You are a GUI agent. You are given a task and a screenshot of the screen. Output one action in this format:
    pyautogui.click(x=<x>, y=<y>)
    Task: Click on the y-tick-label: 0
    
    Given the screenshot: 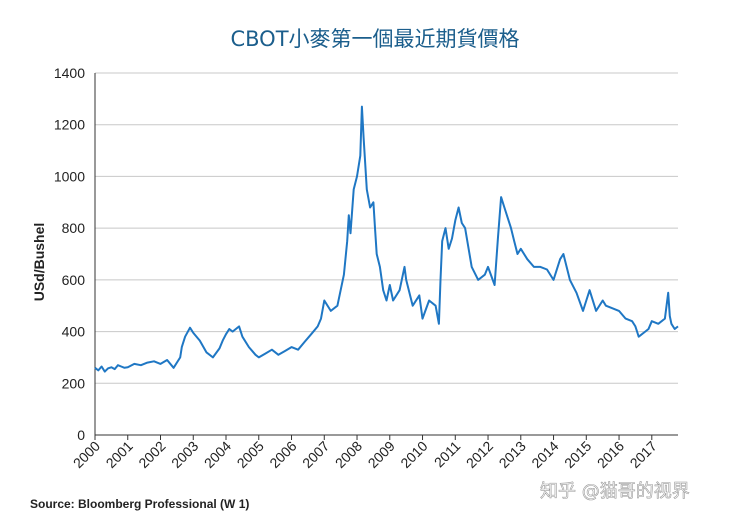 What is the action you would take?
    pyautogui.click(x=81, y=435)
    